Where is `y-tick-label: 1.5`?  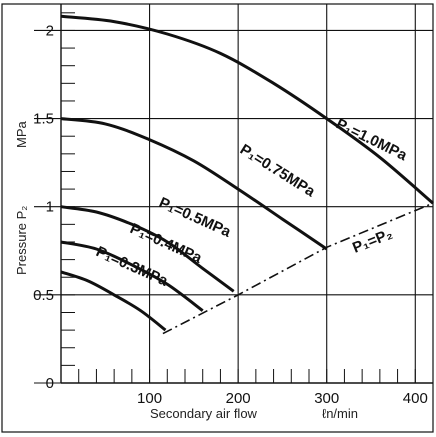 y-tick-label: 1.5 is located at coordinates (43, 119).